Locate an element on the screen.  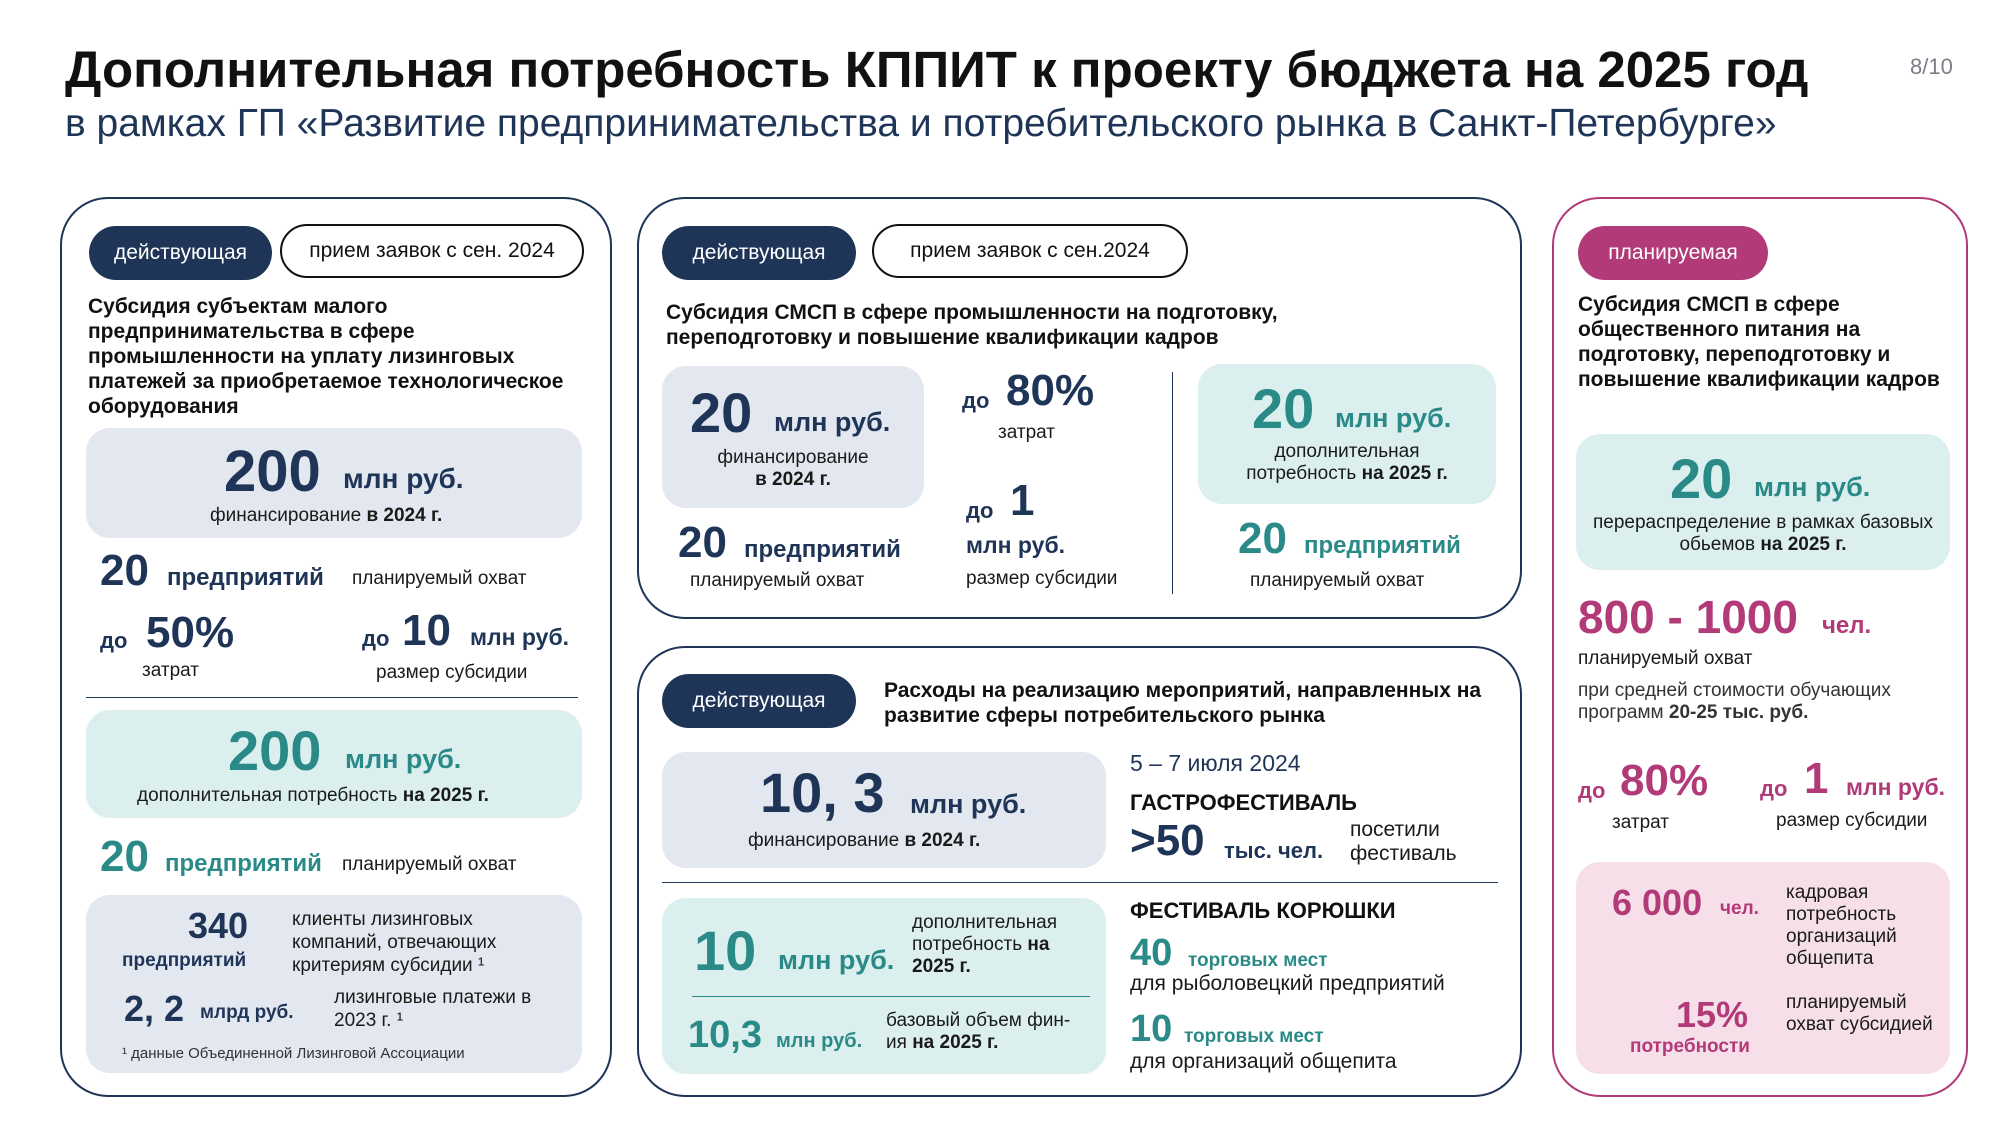
payments-label: лизинговые платежи в 2023 г. ¹ is located at coordinates (433, 1009).